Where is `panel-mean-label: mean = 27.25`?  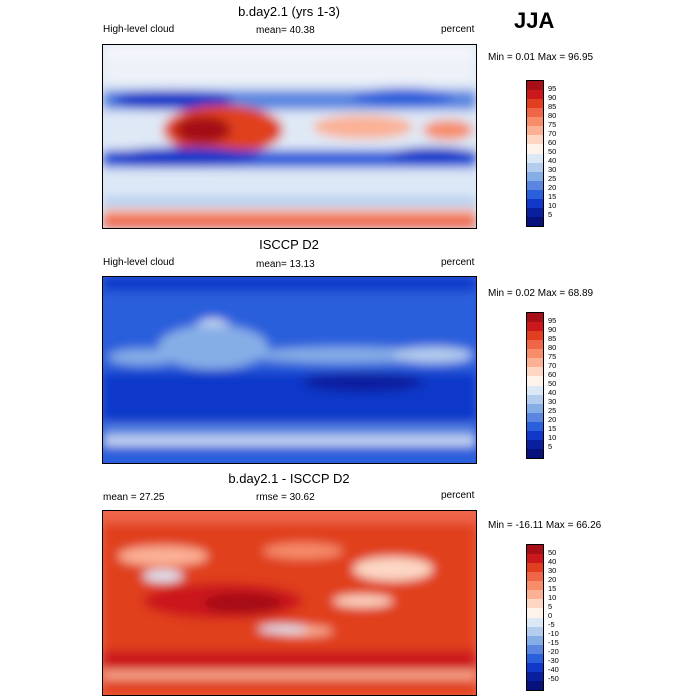
panel-mean-label: mean = 27.25 is located at coordinates (134, 497).